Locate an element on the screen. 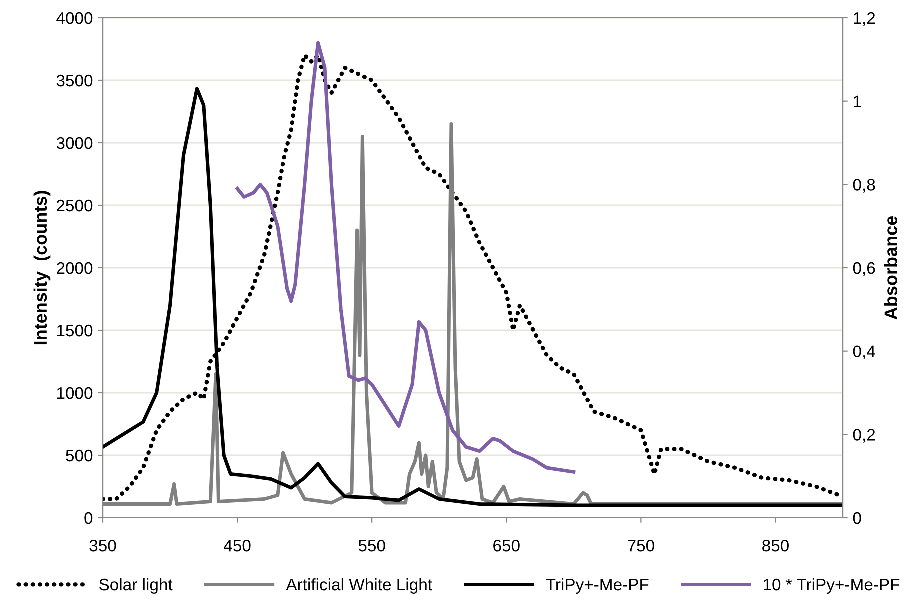 The height and width of the screenshot is (609, 919). legend-label: TriPy+-Me-PF is located at coordinates (597, 586).